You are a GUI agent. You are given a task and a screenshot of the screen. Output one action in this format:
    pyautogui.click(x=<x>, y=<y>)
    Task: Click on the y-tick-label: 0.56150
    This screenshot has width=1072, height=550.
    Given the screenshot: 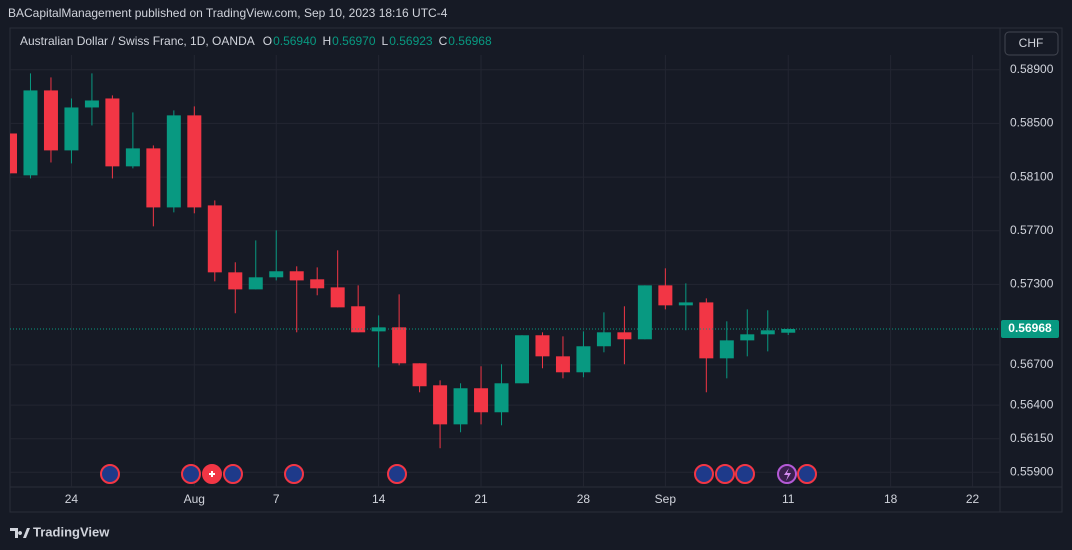 What is the action you would take?
    pyautogui.click(x=1032, y=438)
    